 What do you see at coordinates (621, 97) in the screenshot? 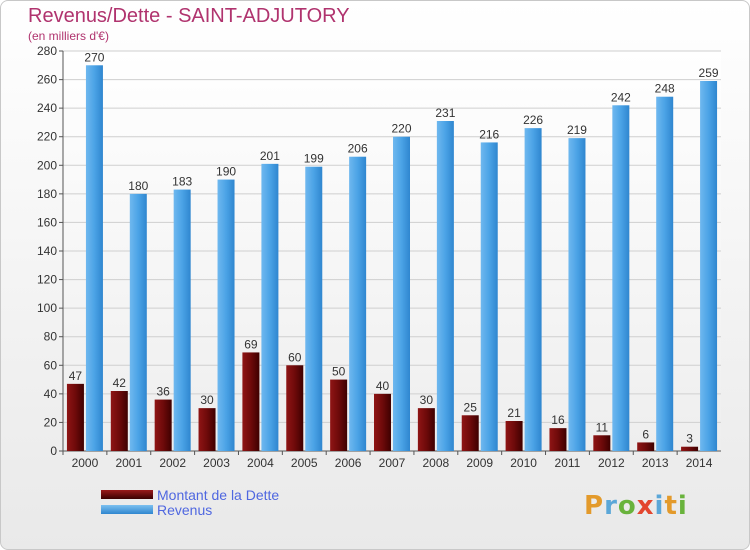
I see `data-label-revenus: 242` at bounding box center [621, 97].